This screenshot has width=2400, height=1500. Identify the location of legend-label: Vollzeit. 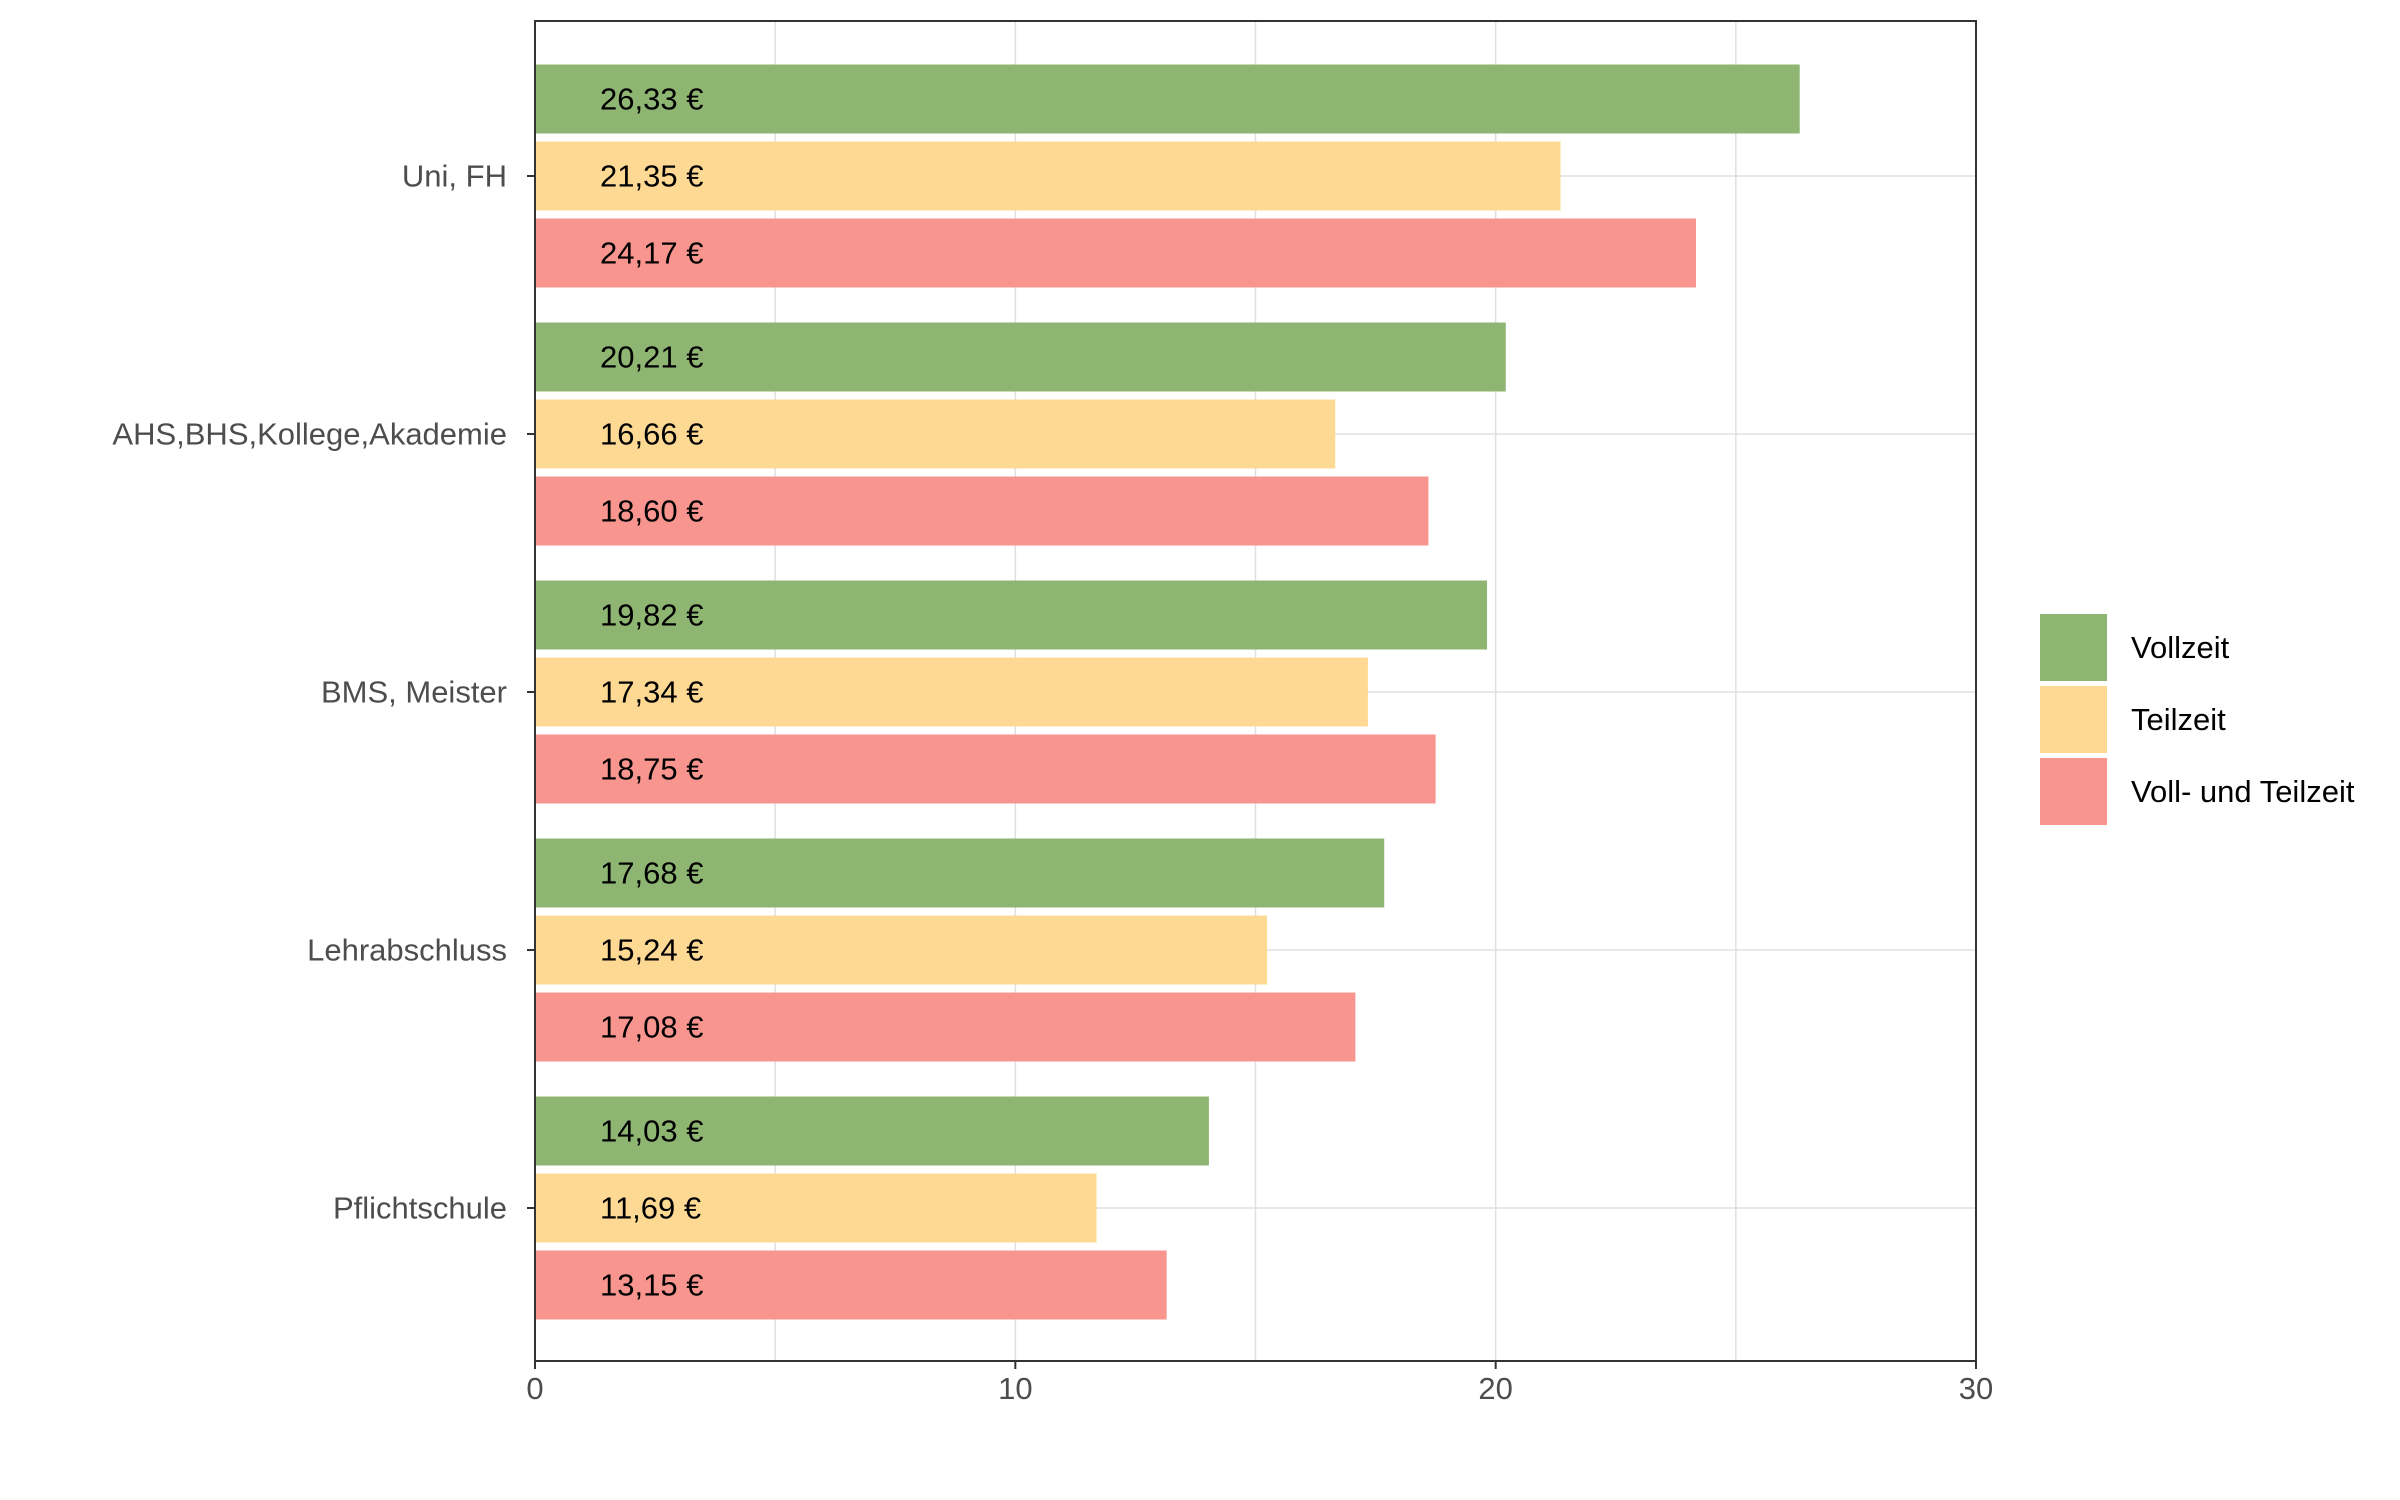
(2180, 647).